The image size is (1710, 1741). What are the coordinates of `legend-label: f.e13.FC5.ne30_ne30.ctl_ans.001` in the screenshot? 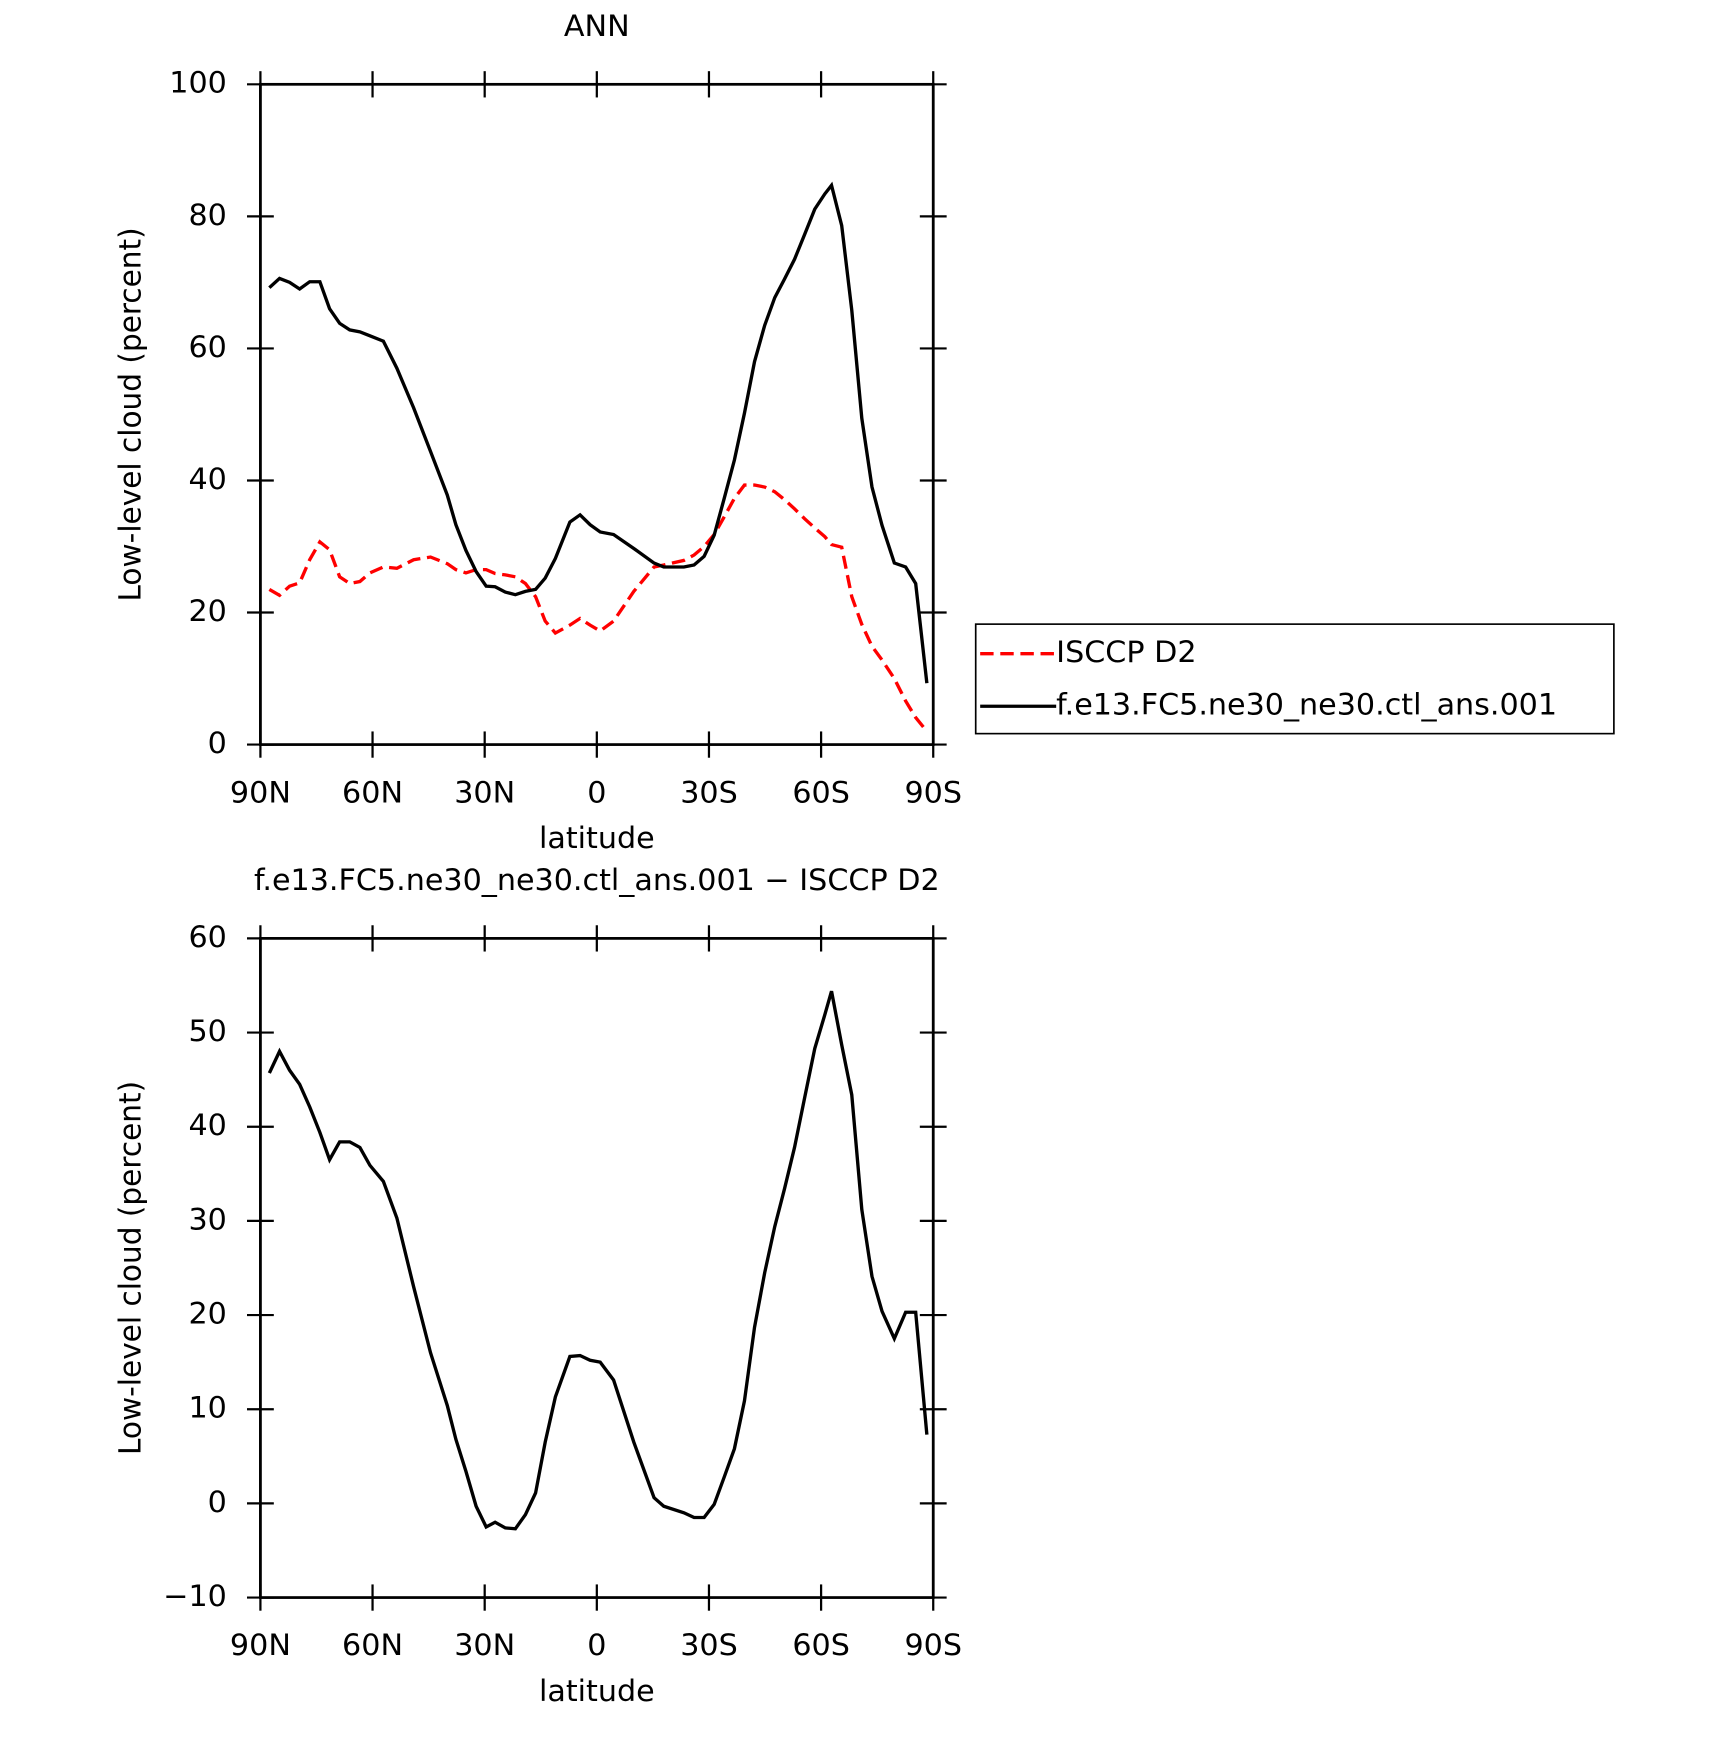 It's located at (1306, 705).